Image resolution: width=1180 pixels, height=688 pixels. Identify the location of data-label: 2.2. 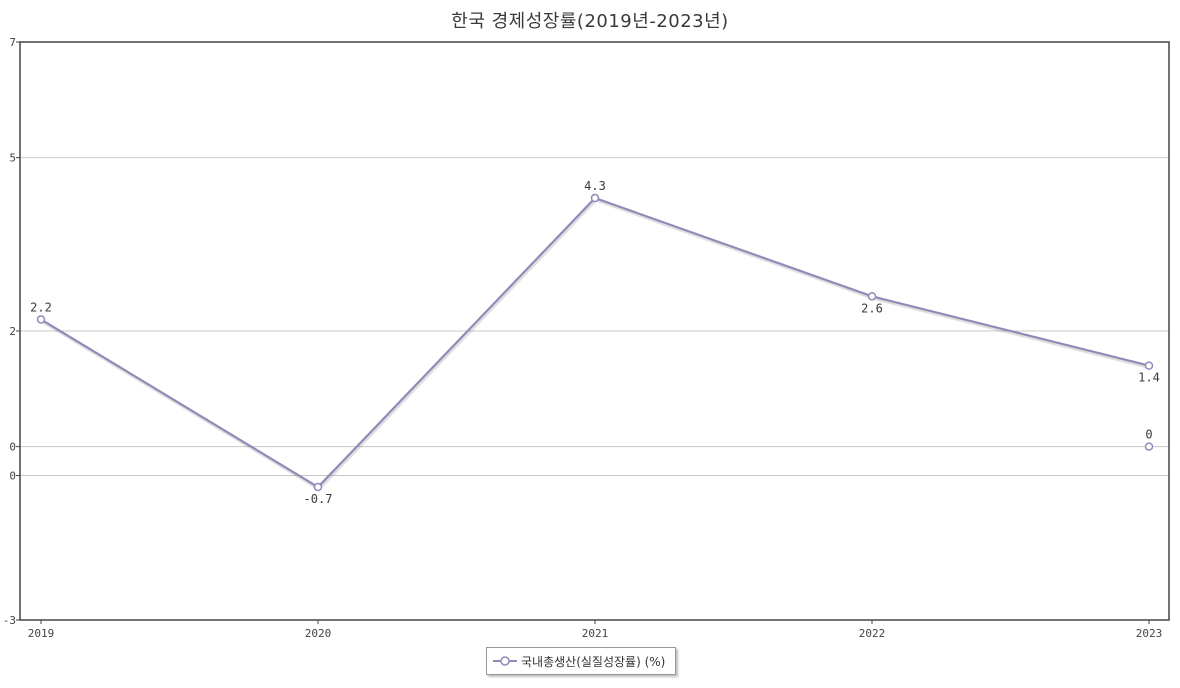
(41, 307).